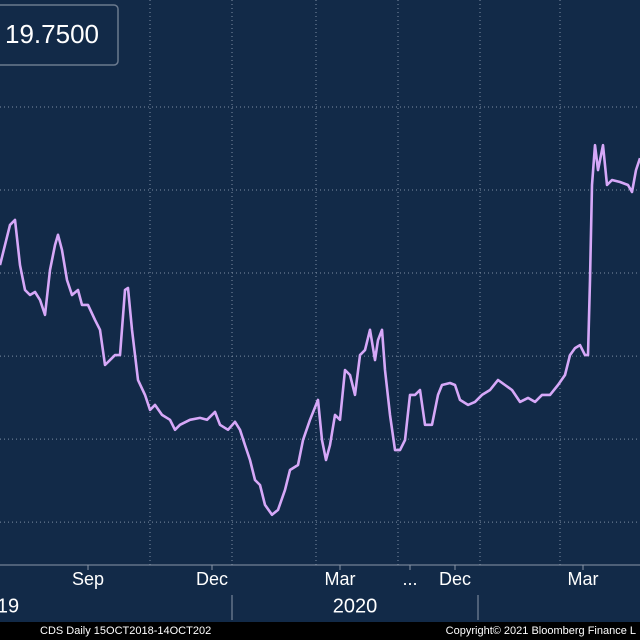 The width and height of the screenshot is (640, 640). What do you see at coordinates (88, 579) in the screenshot?
I see `x-tick-label: Sep` at bounding box center [88, 579].